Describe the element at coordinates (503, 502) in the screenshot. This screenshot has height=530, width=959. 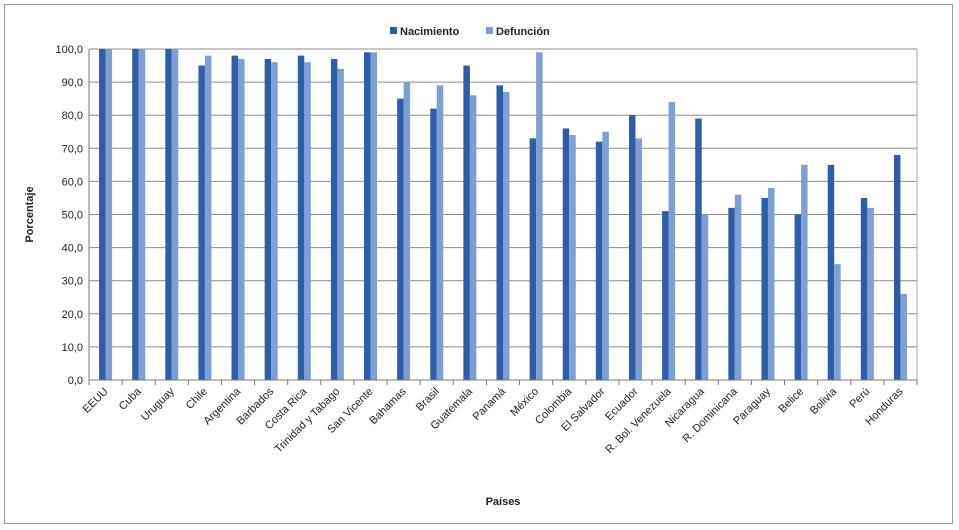
I see `x-axis-title: Países` at that location.